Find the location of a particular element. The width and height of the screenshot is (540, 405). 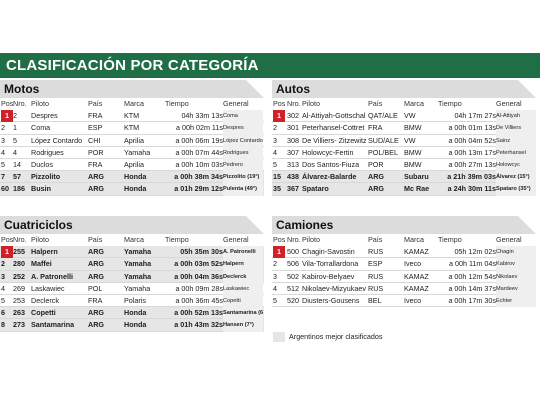

cell-nro: 500 is located at coordinates (293, 252).